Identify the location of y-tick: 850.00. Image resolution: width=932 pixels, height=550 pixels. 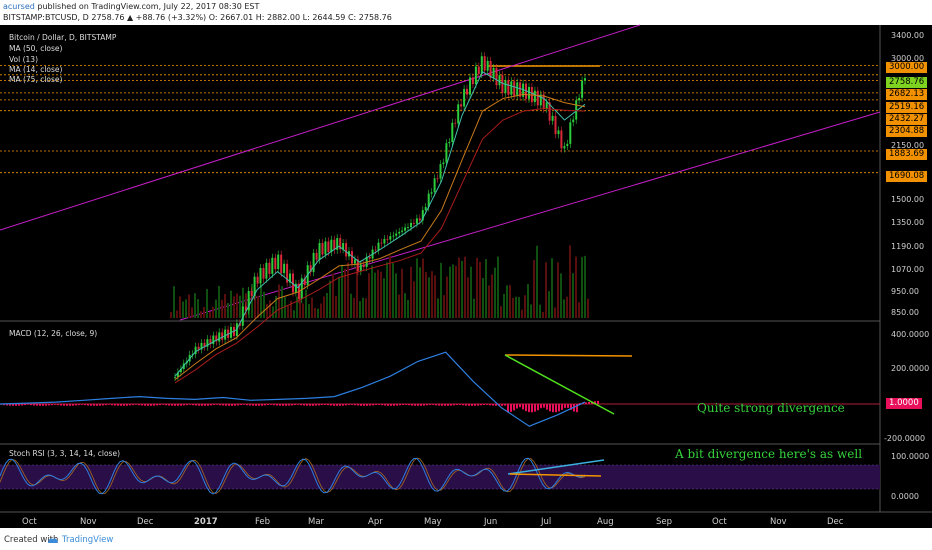
(905, 312).